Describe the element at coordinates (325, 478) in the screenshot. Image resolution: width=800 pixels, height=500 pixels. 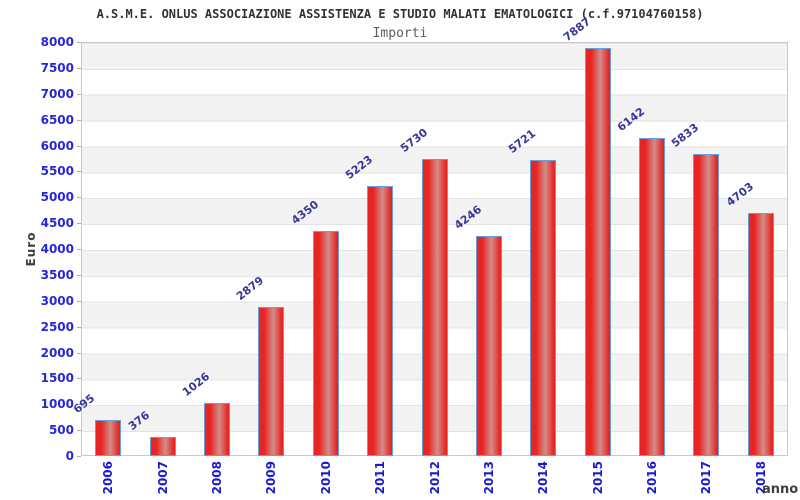
I see `x-tick-label: 2010` at that location.